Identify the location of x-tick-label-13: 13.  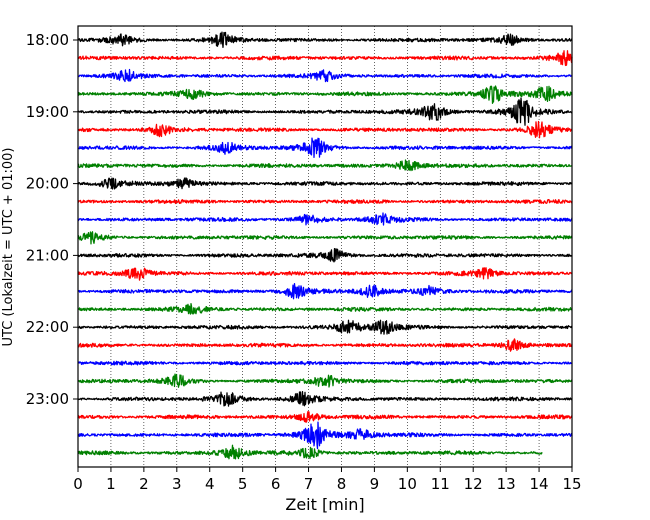
(506, 484).